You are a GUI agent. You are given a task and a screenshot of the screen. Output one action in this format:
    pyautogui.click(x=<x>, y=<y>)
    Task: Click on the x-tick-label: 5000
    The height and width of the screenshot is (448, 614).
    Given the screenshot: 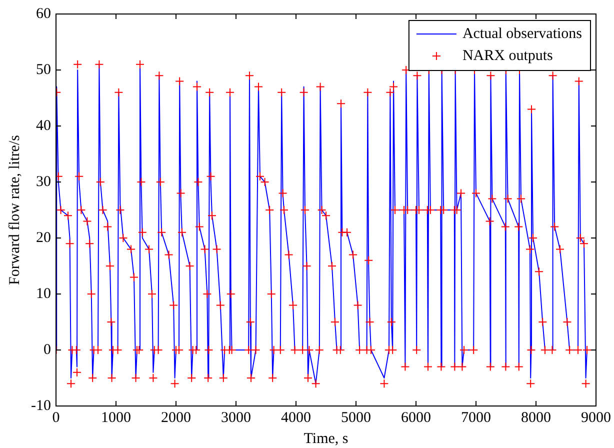 What is the action you would take?
    pyautogui.click(x=356, y=418)
    